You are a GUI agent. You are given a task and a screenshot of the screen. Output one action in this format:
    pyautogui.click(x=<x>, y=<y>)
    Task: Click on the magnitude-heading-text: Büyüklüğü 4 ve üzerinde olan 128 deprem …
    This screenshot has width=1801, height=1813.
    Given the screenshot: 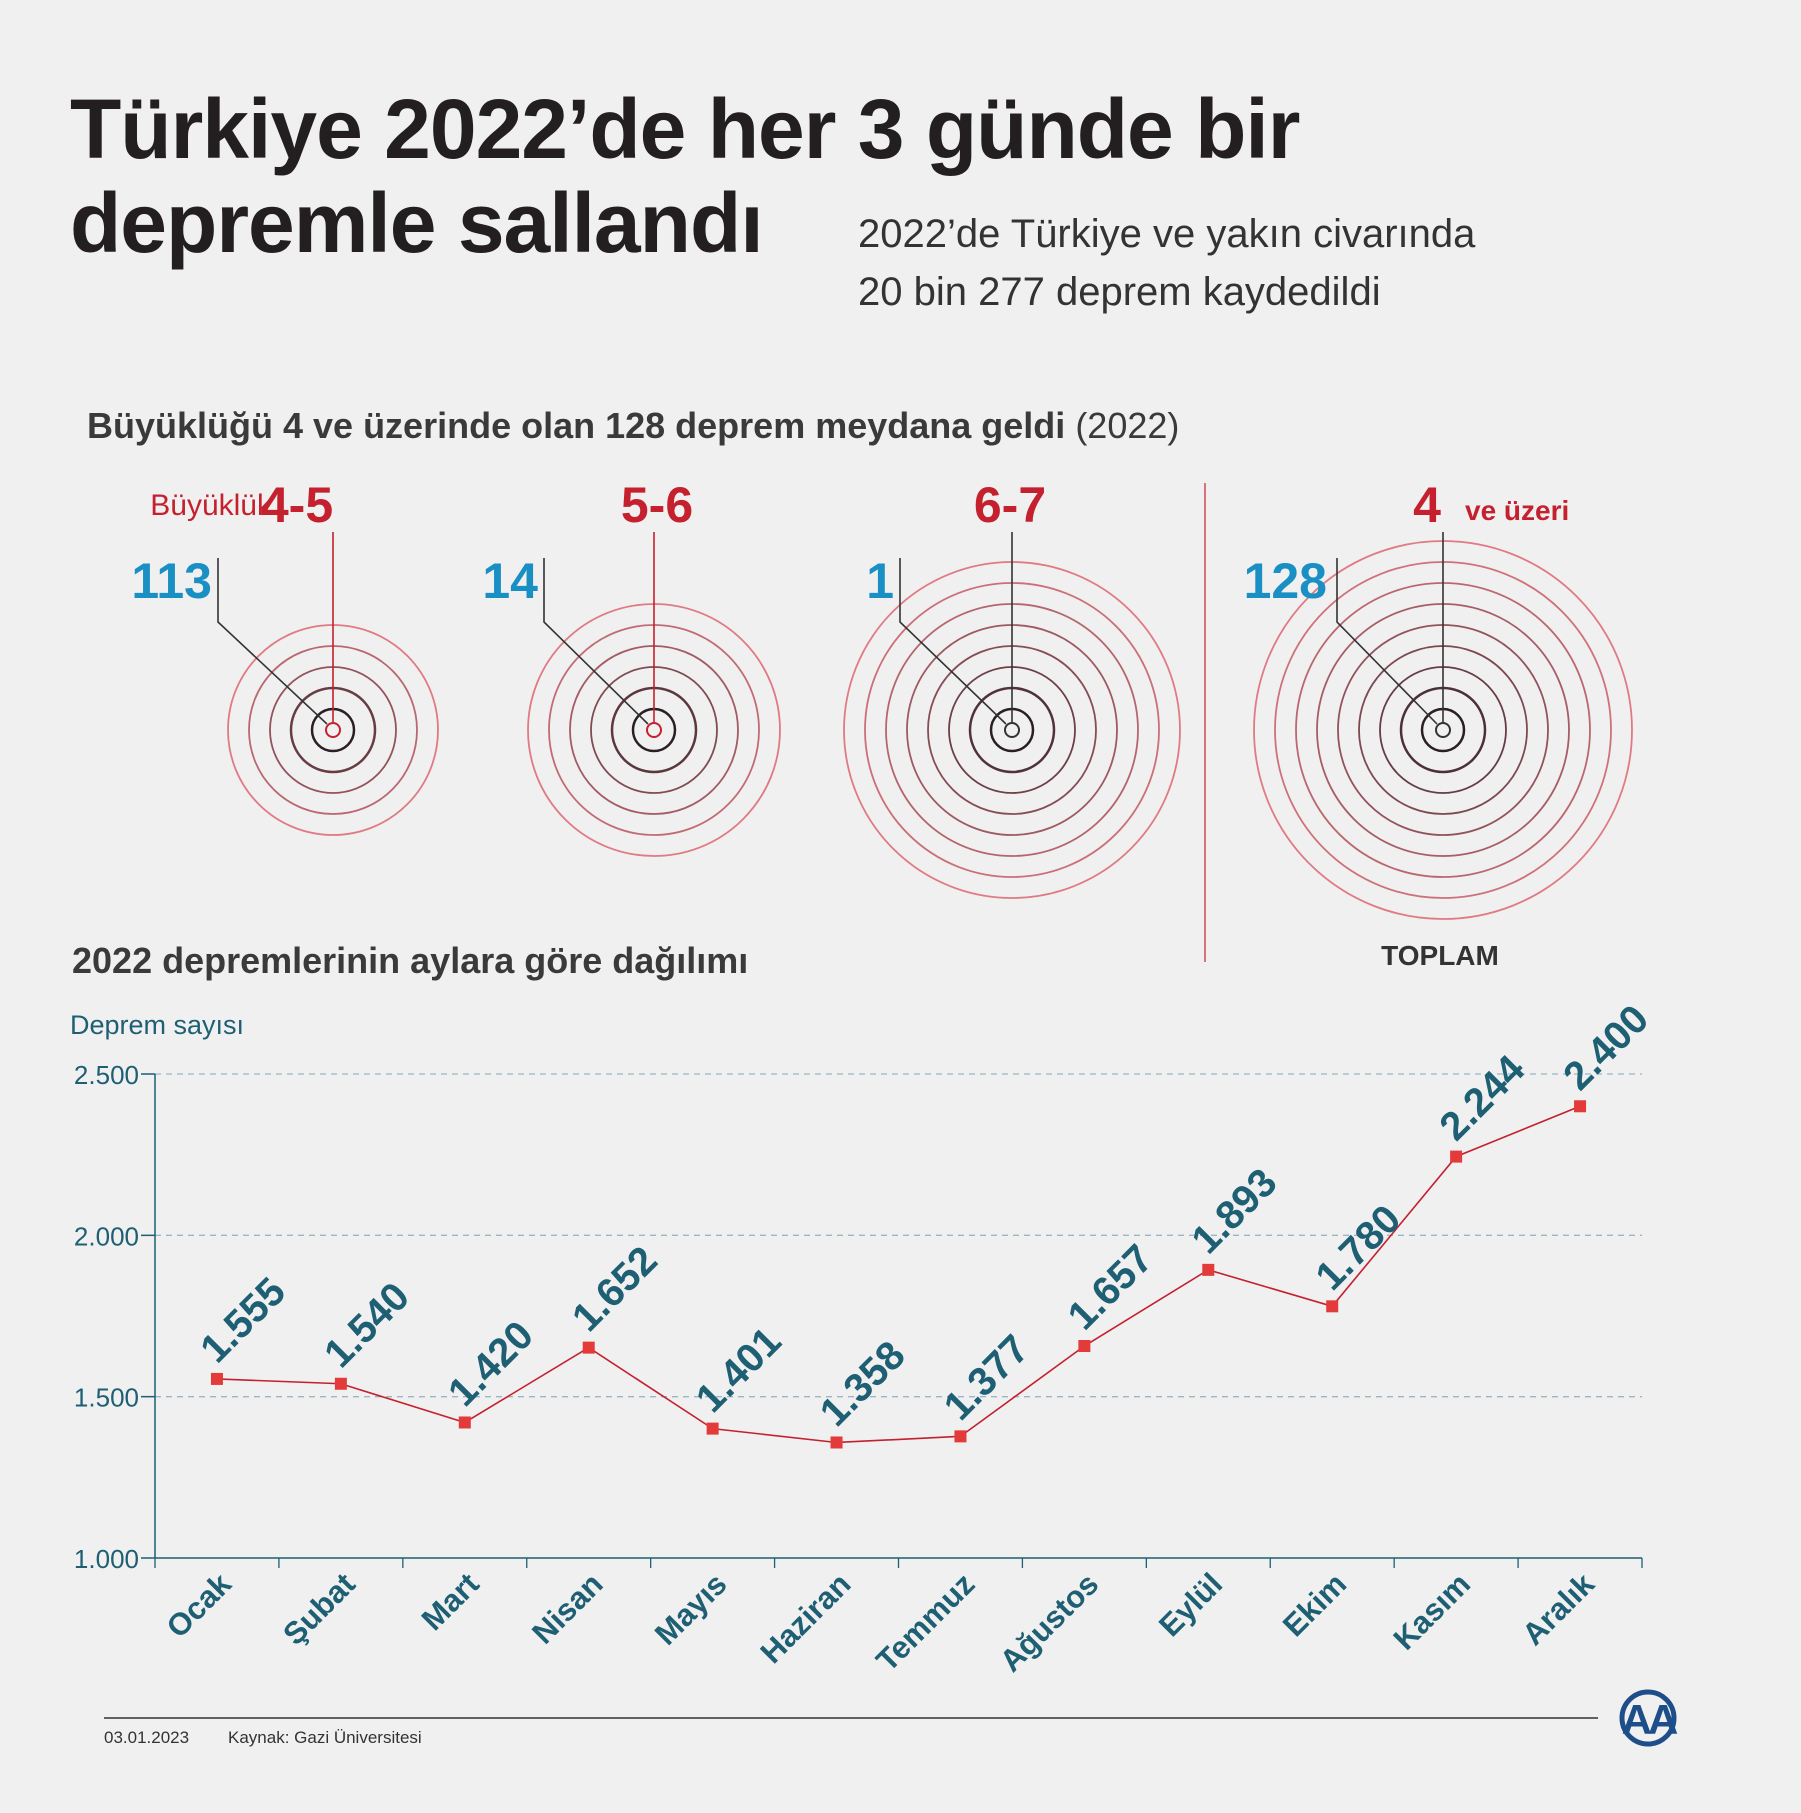 What is the action you would take?
    pyautogui.click(x=576, y=425)
    